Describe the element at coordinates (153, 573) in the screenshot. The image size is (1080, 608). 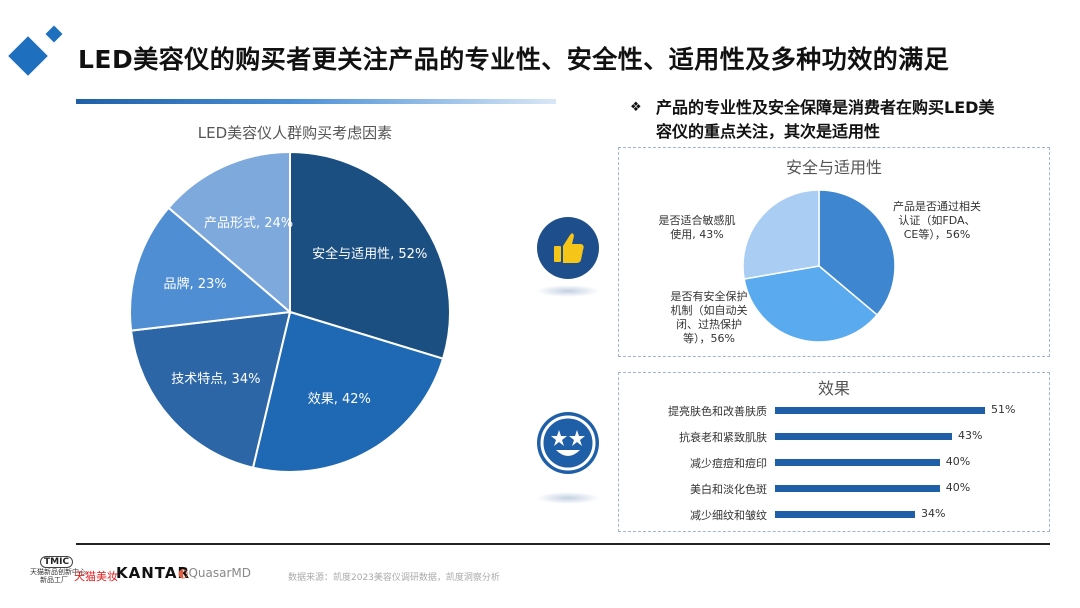
I see `kantar-logo: KANTAR` at that location.